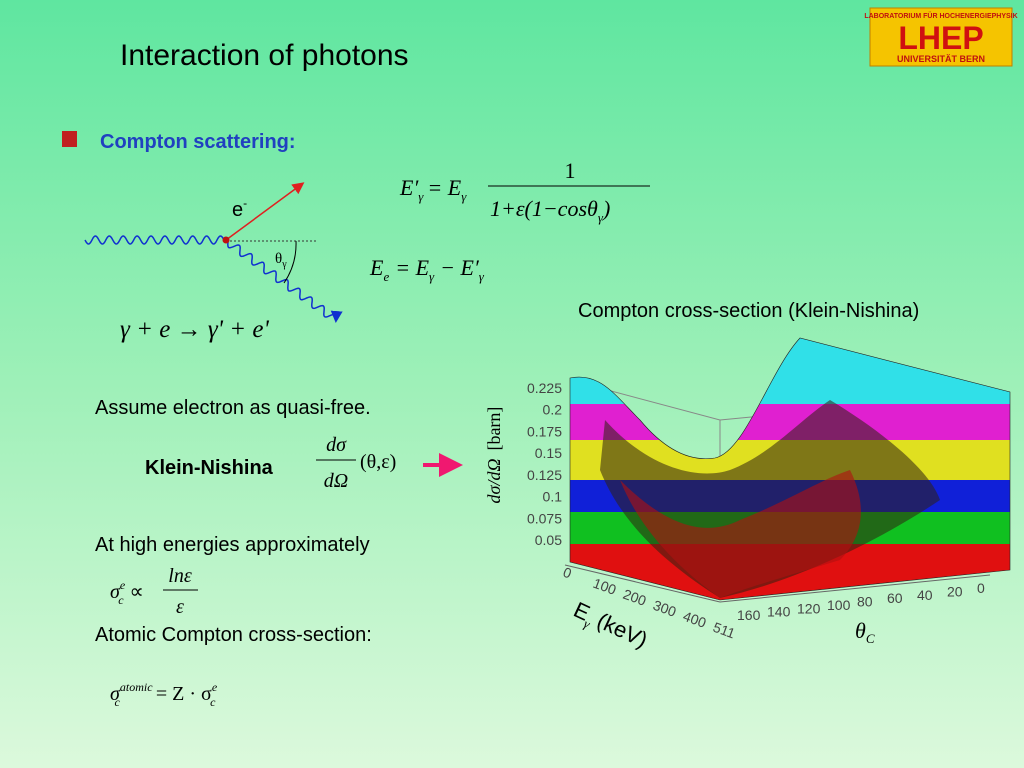 Image resolution: width=1024 pixels, height=768 pixels. I want to click on z-tick-label: 0.225, so click(544, 388).